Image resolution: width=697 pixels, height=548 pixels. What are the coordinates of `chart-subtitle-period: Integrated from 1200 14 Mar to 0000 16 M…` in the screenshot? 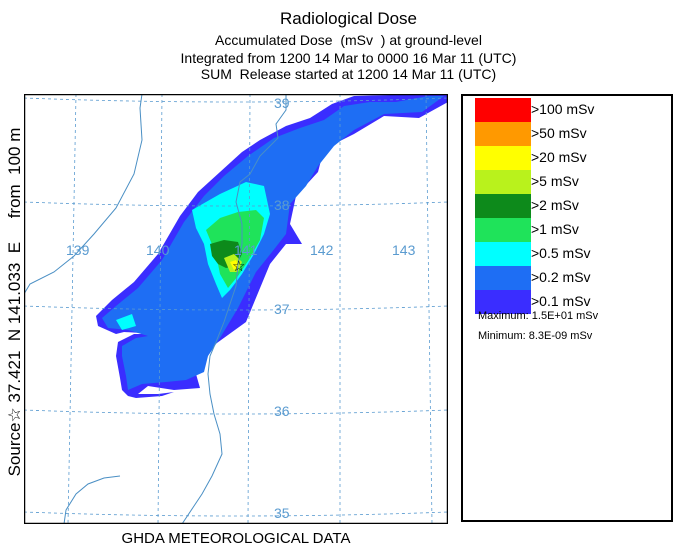 It's located at (348, 58).